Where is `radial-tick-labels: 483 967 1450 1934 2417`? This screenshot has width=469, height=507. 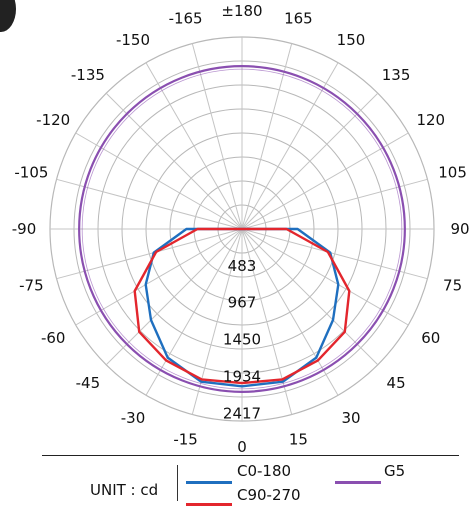 radial-tick-labels: 483 967 1450 1934 2417 is located at coordinates (242, 340).